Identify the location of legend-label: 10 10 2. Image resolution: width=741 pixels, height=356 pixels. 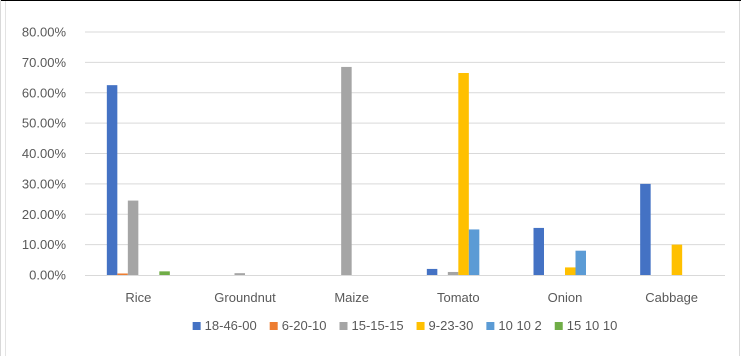
(519, 325).